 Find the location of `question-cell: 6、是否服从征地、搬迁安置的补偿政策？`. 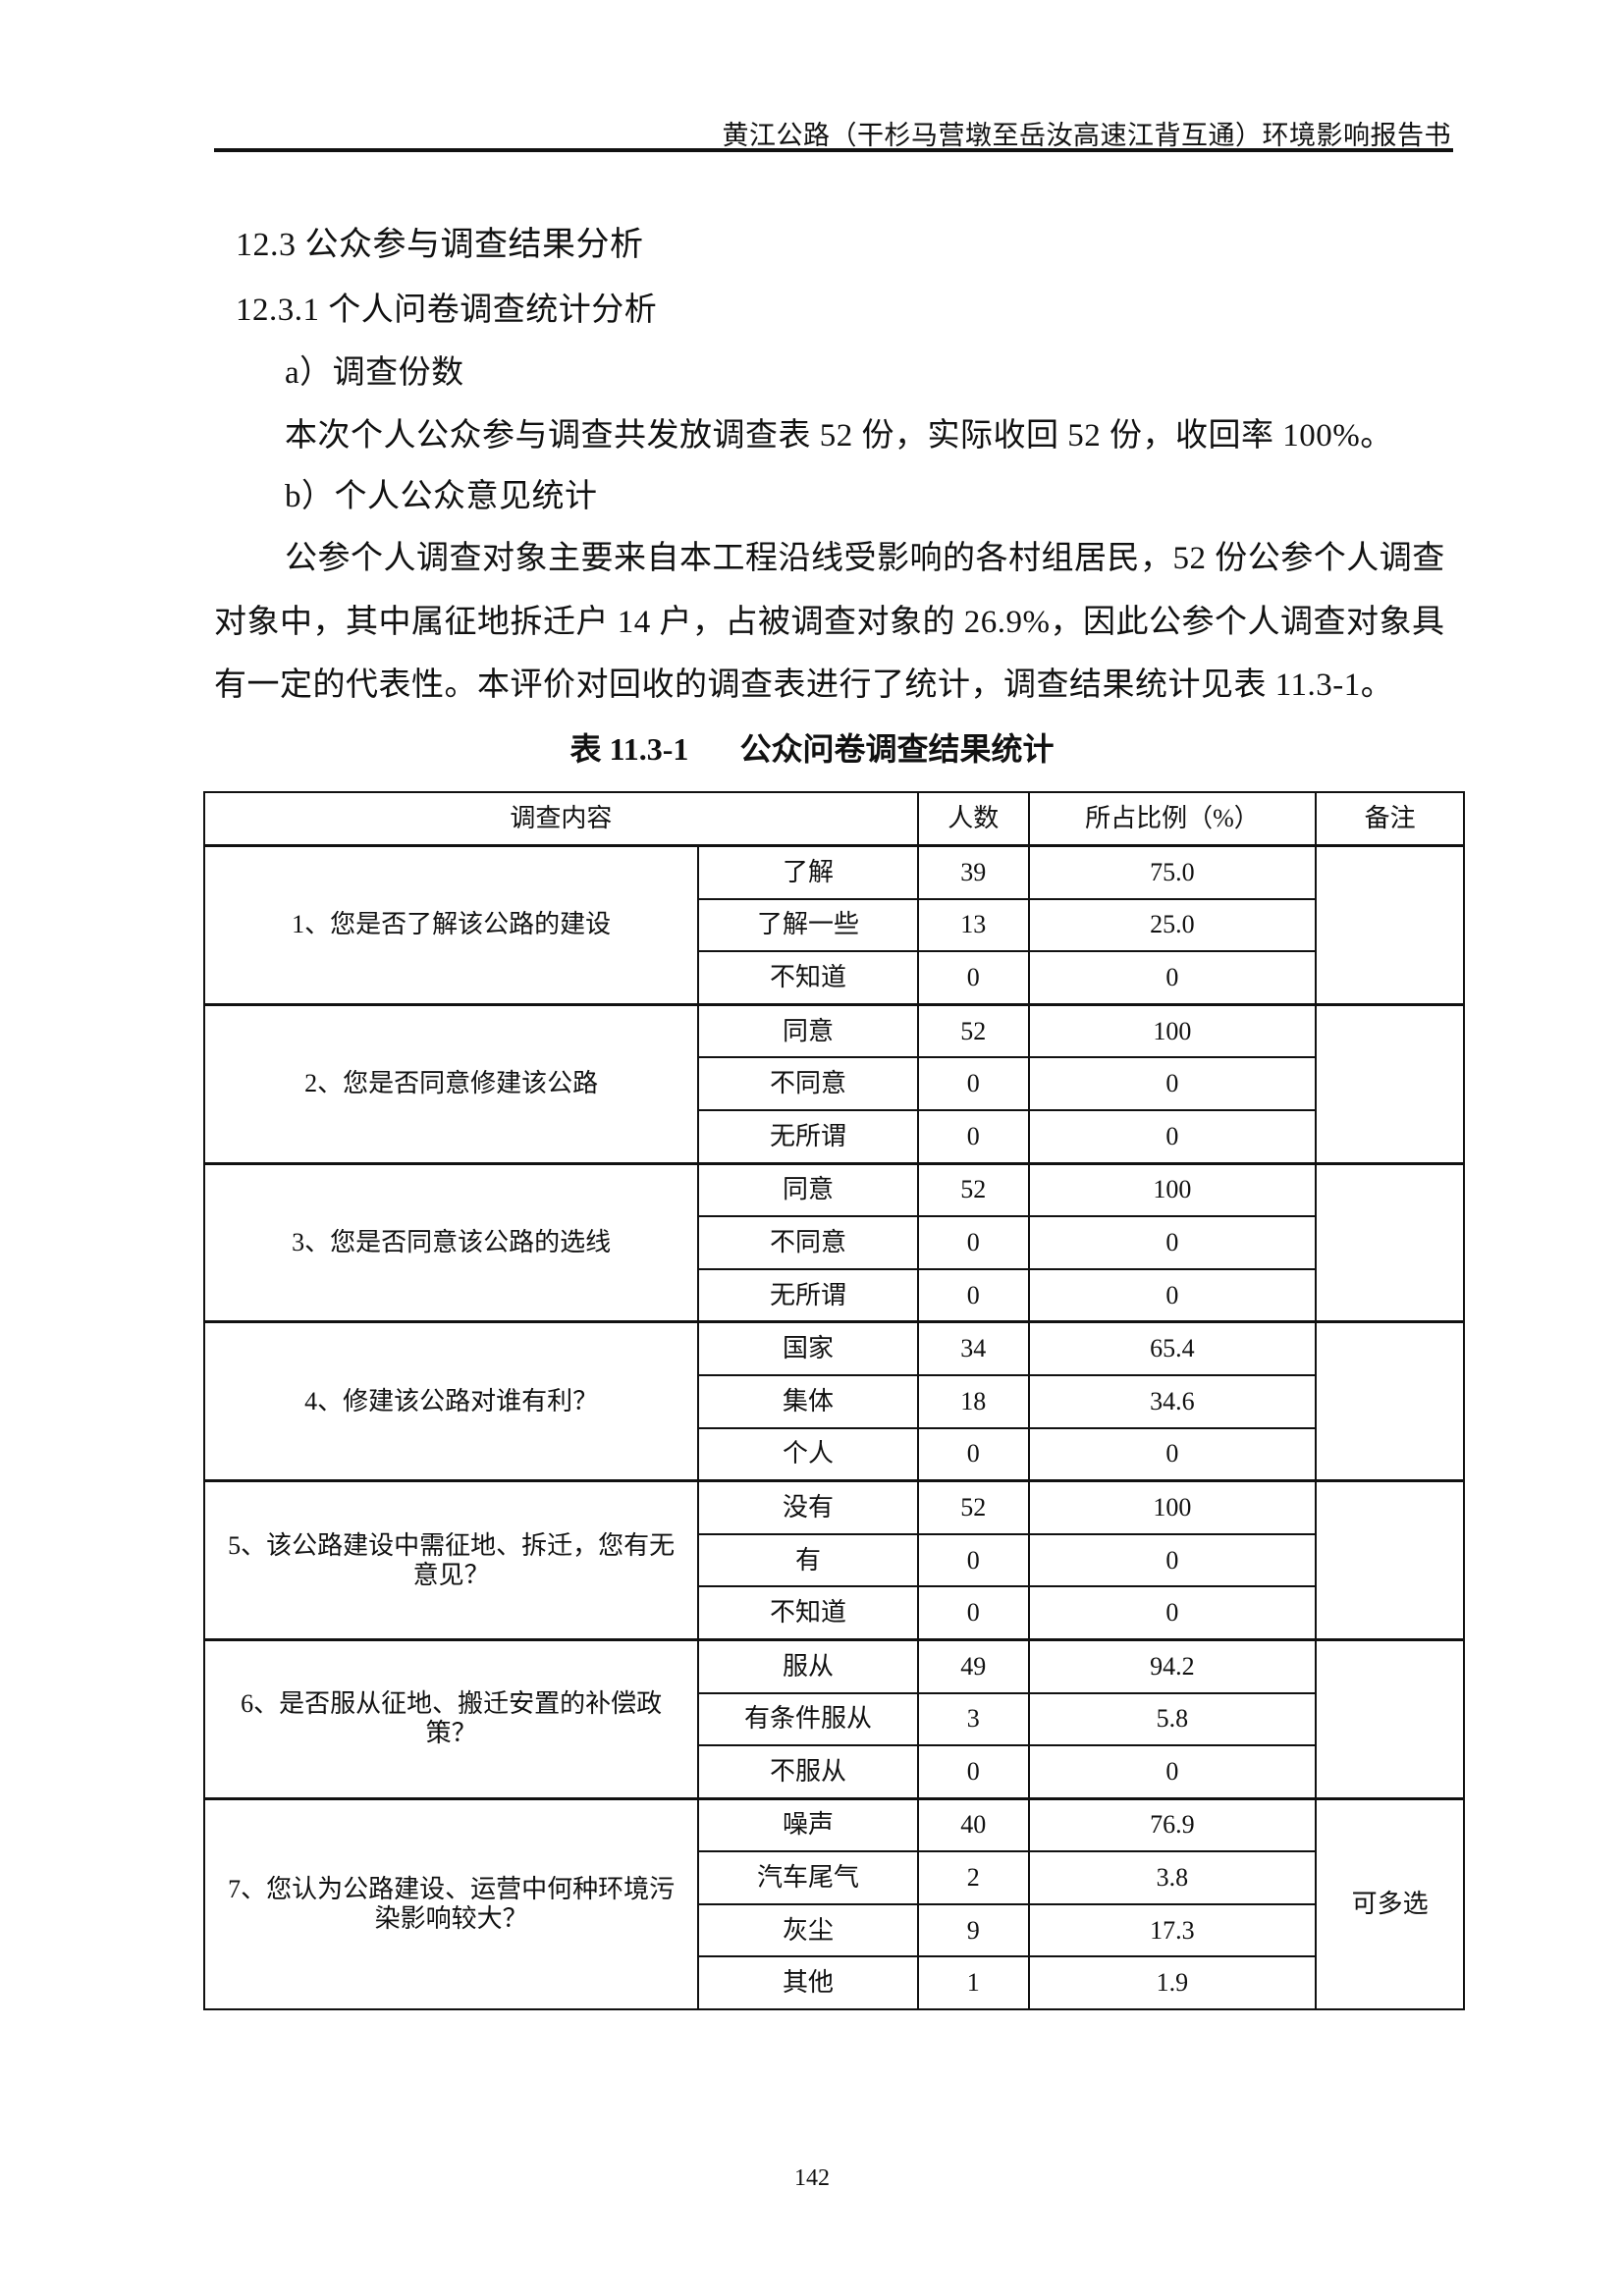

question-cell: 6、是否服从征地、搬迁安置的补偿政策？ is located at coordinates (451, 1718).